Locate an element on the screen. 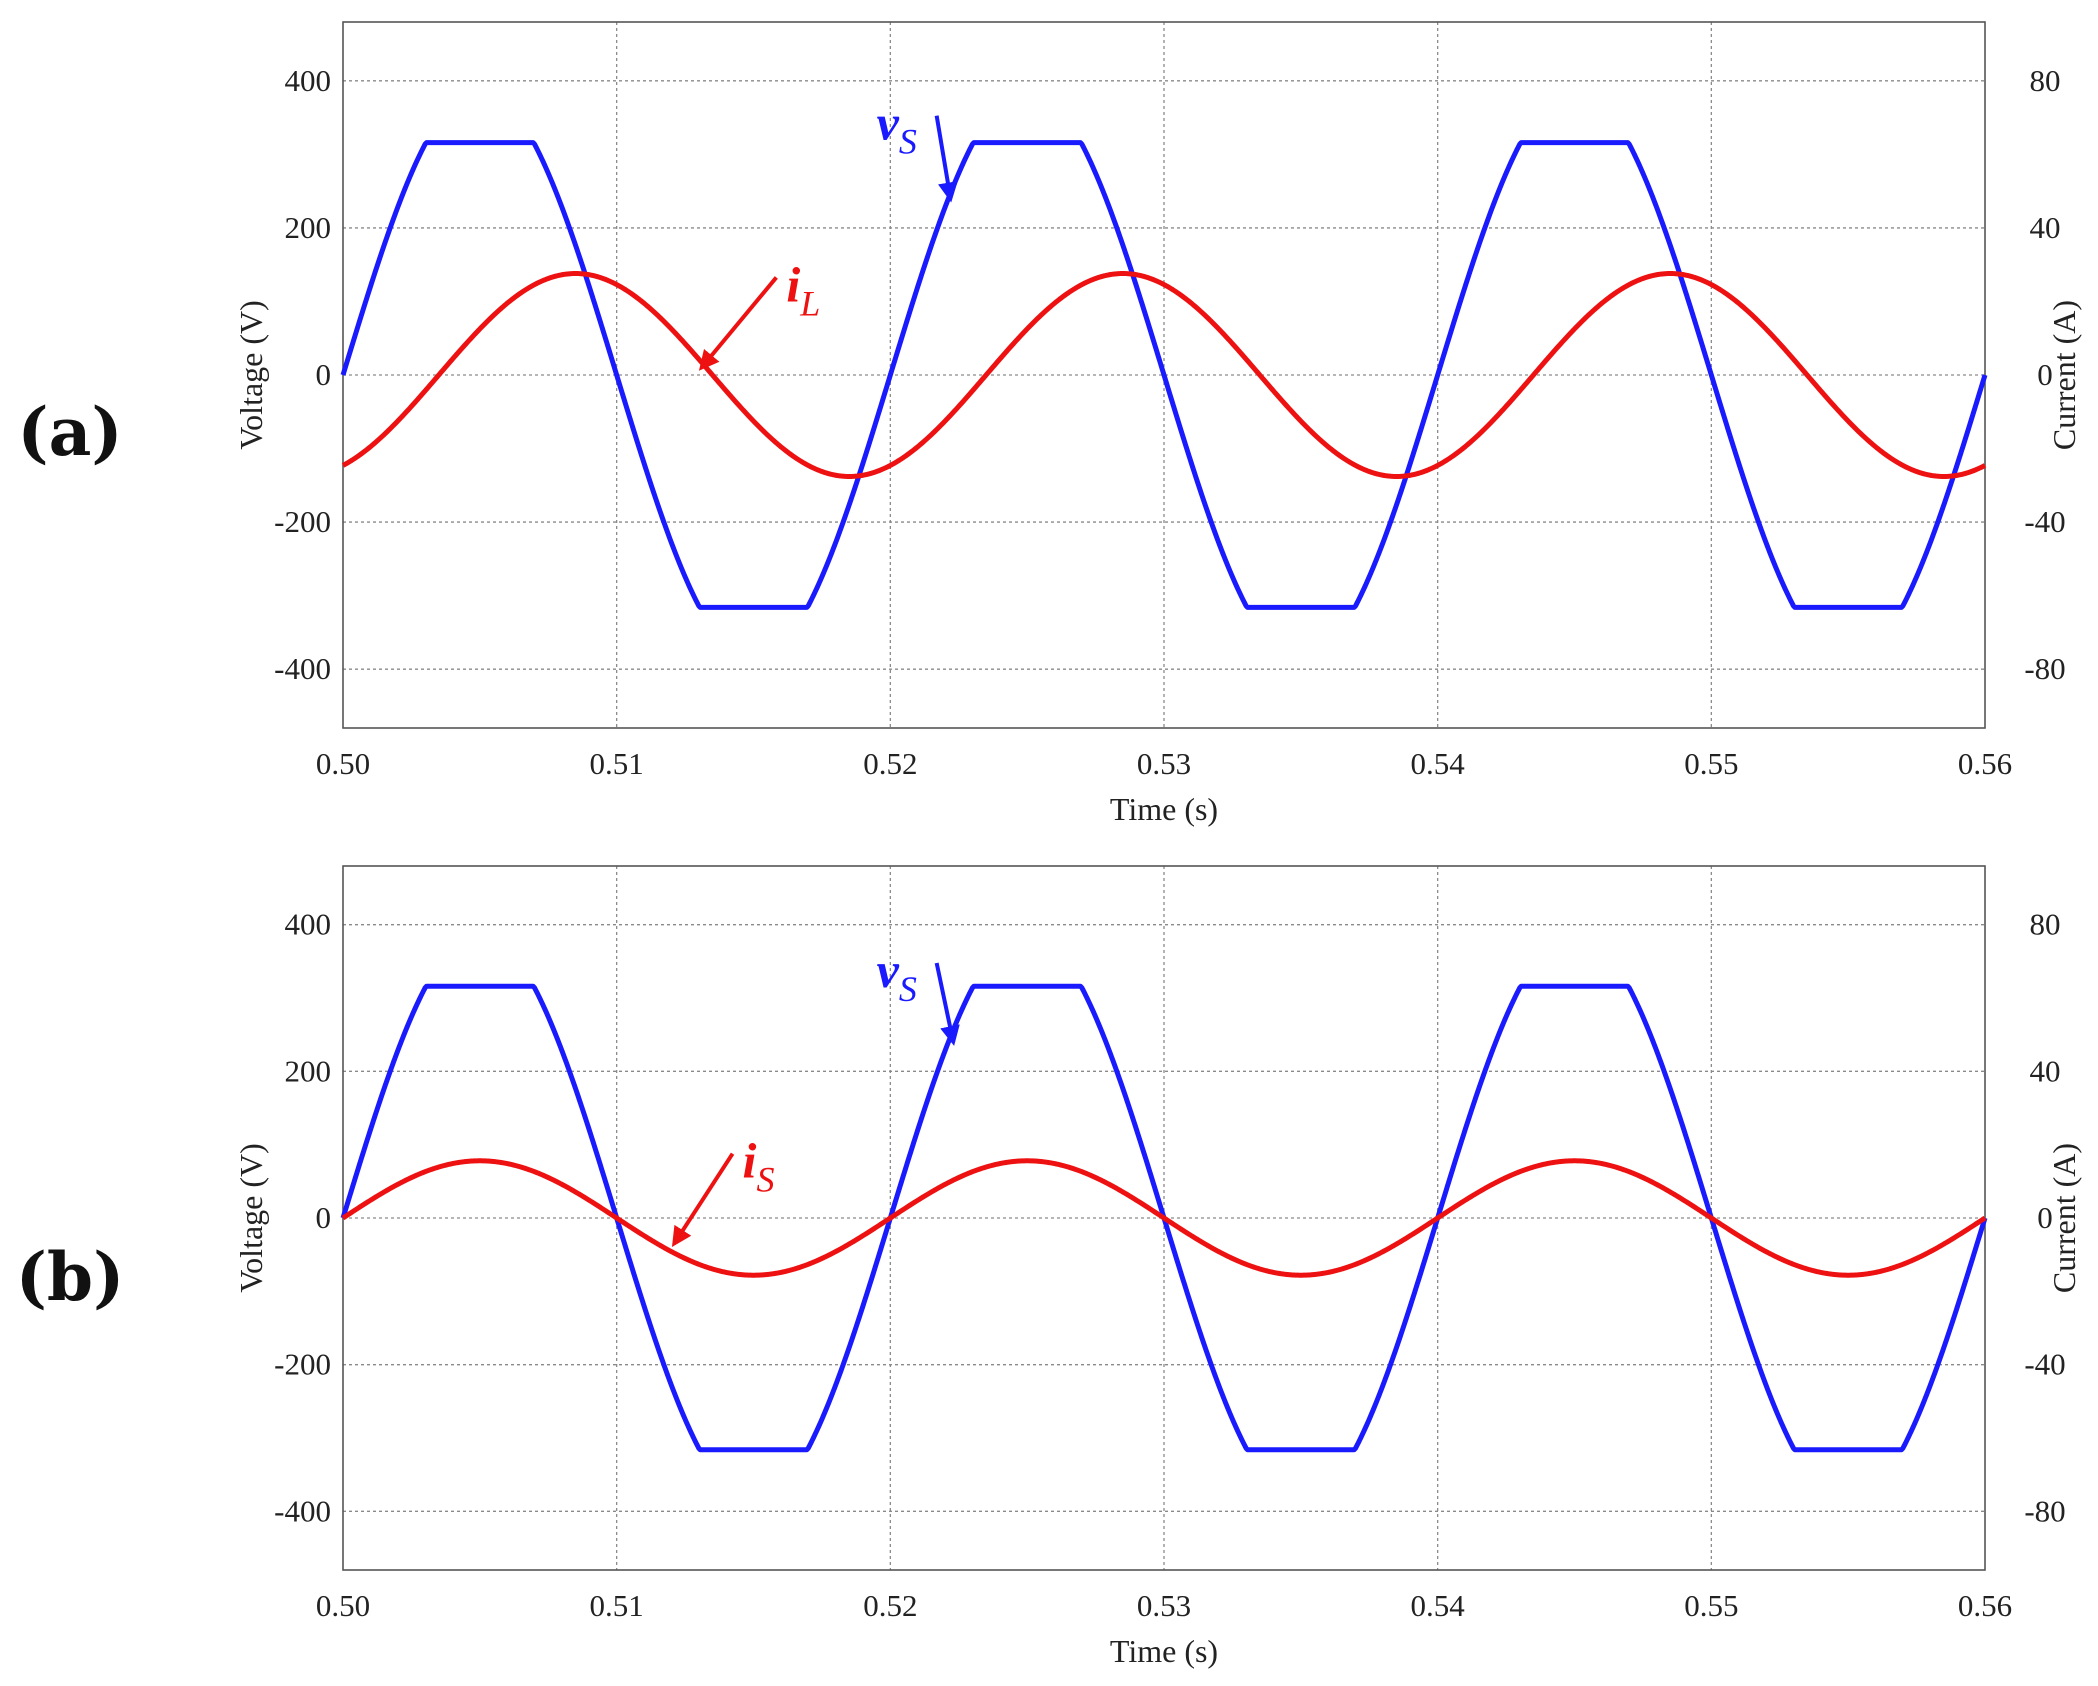 The image size is (2098, 1686). annotation-label: iL is located at coordinates (803, 289).